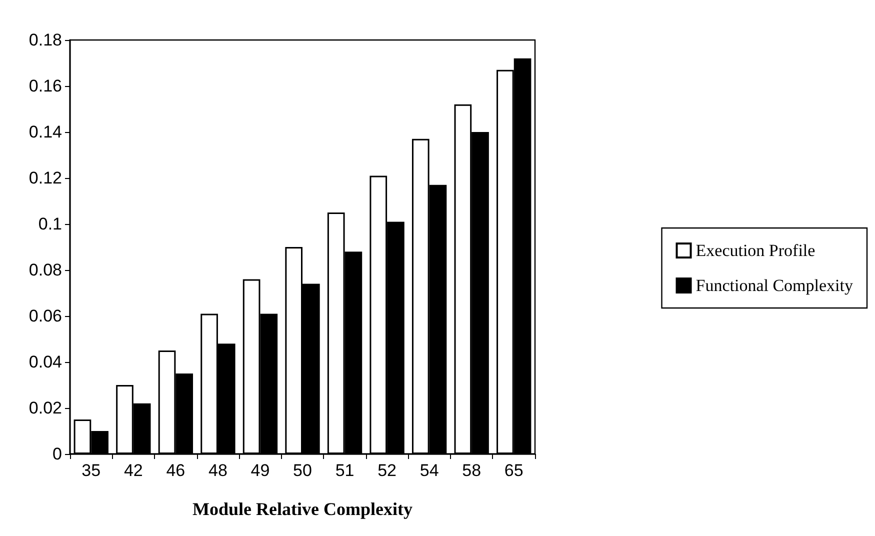 The height and width of the screenshot is (536, 875). What do you see at coordinates (133, 470) in the screenshot?
I see `x-tick-label: 42` at bounding box center [133, 470].